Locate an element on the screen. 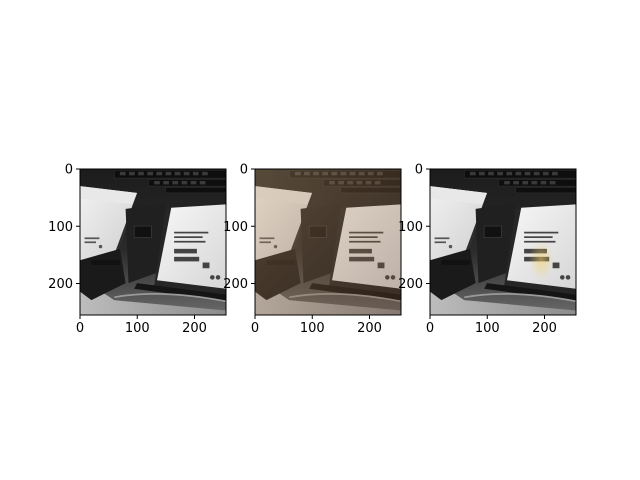 The width and height of the screenshot is (640, 480). subplot-3: 0 100 200 0 100 200 is located at coordinates (487, 249).